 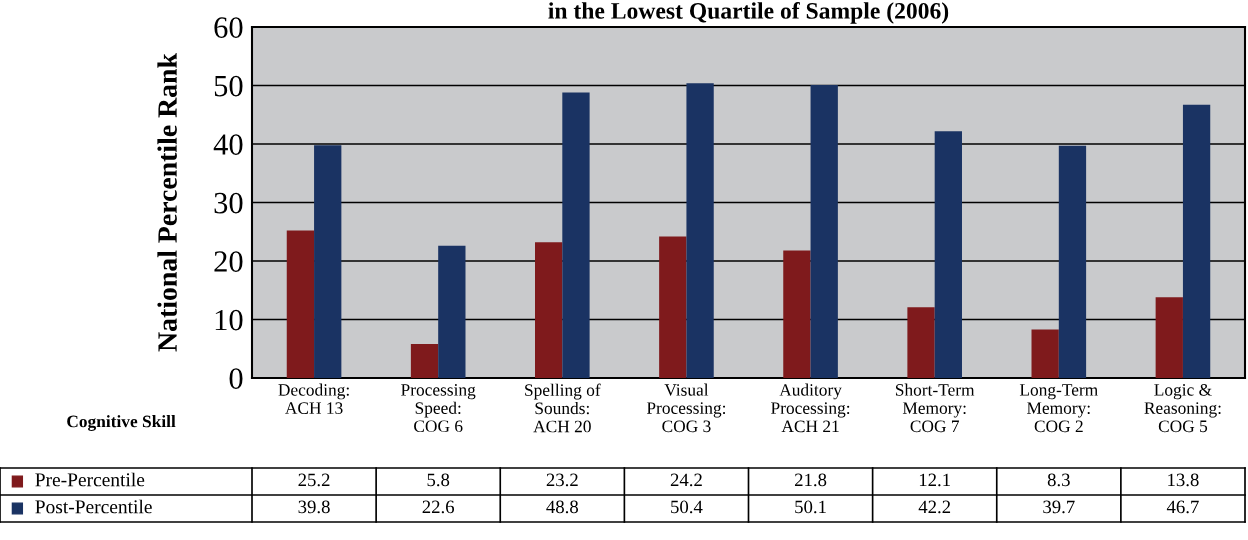 What do you see at coordinates (563, 408) in the screenshot?
I see `x-tick-label: Spelling of Sounds: ACH 20` at bounding box center [563, 408].